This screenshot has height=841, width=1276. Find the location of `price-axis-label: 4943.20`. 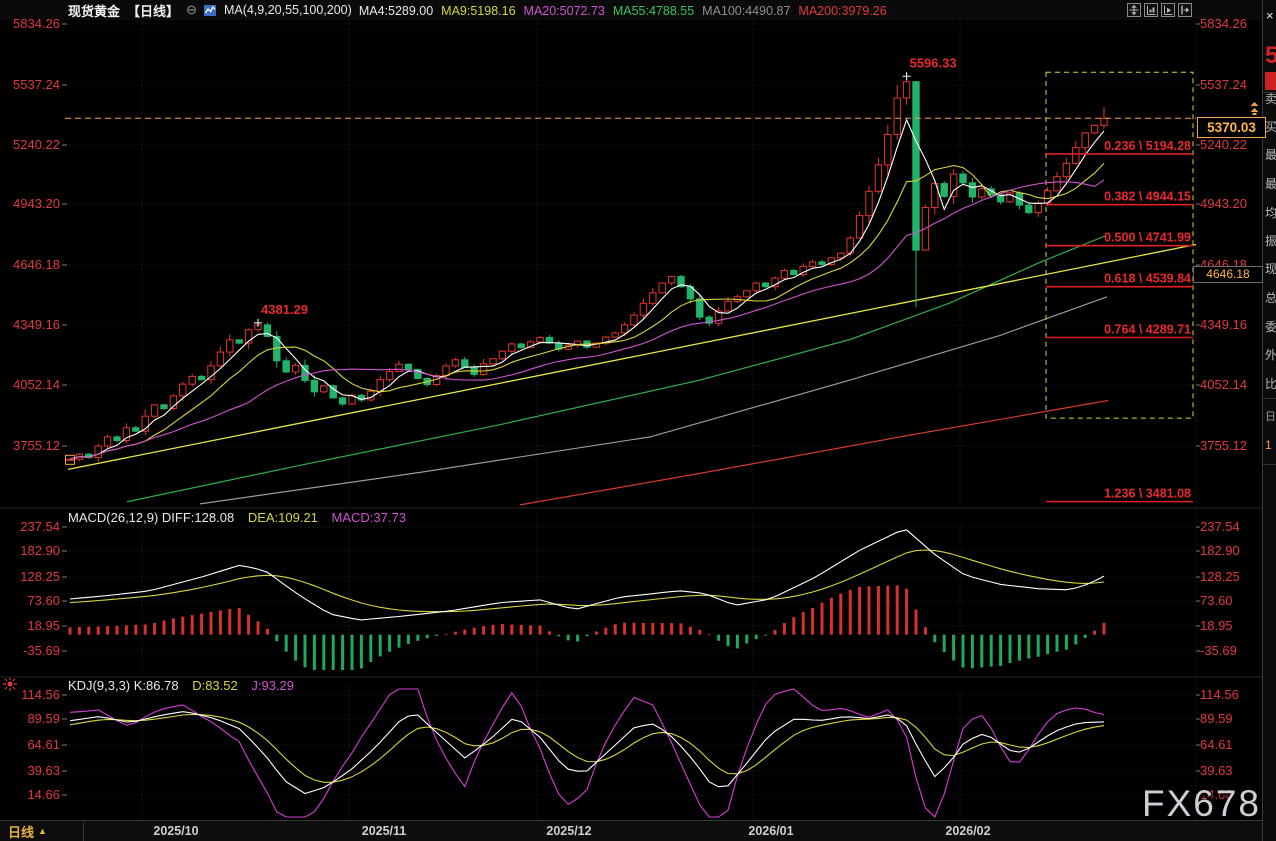

price-axis-label: 4943.20 is located at coordinates (1223, 203).